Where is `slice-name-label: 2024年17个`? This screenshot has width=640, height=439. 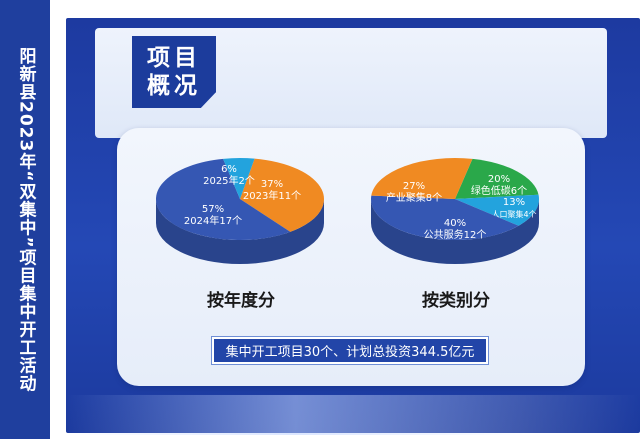 slice-name-label: 2024年17个 is located at coordinates (213, 220).